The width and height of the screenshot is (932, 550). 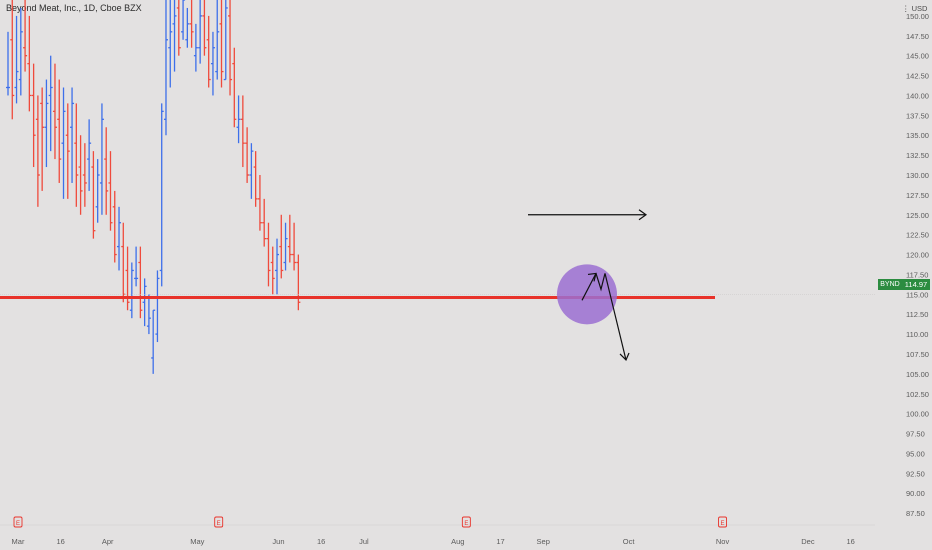 What do you see at coordinates (917, 235) in the screenshot?
I see `y-tick-label: 122.50` at bounding box center [917, 235].